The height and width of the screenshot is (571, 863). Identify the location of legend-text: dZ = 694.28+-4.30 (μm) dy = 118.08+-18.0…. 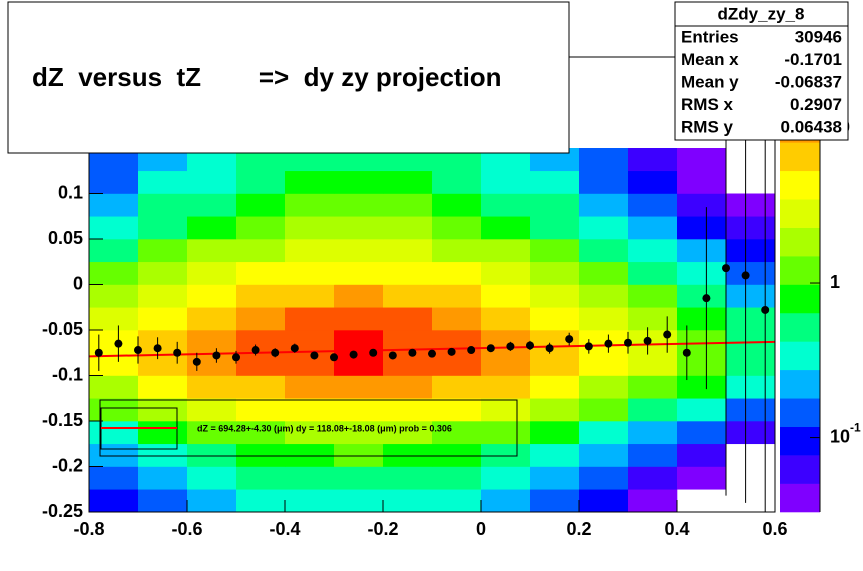
(324, 428).